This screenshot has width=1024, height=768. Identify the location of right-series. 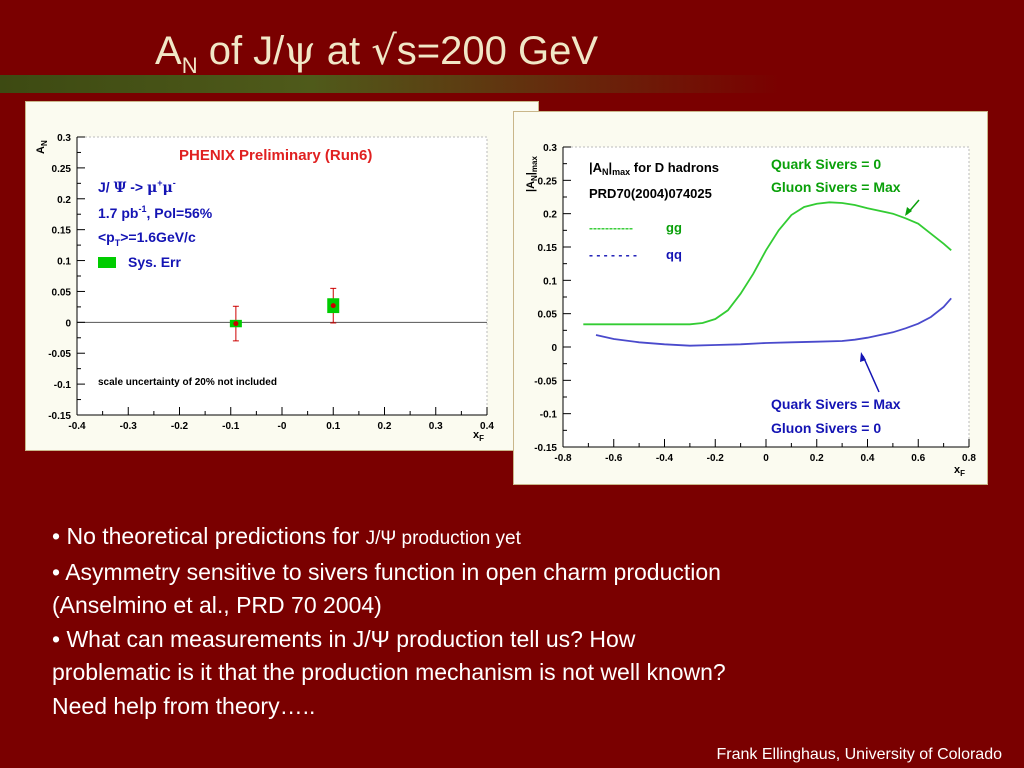
(767, 274).